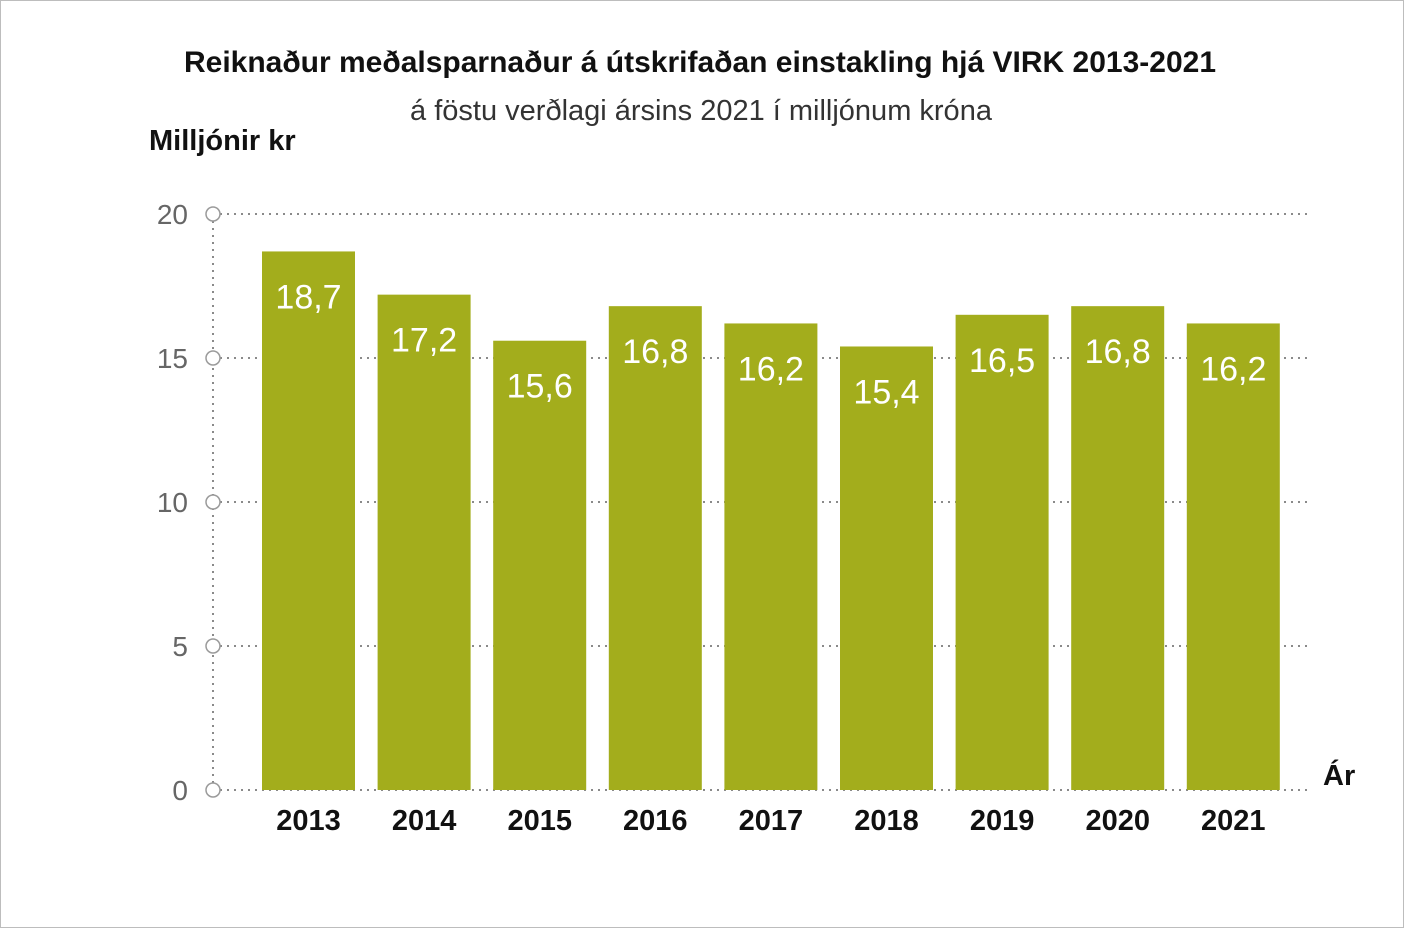  What do you see at coordinates (424, 341) in the screenshot?
I see `bar-value-label: 17,2` at bounding box center [424, 341].